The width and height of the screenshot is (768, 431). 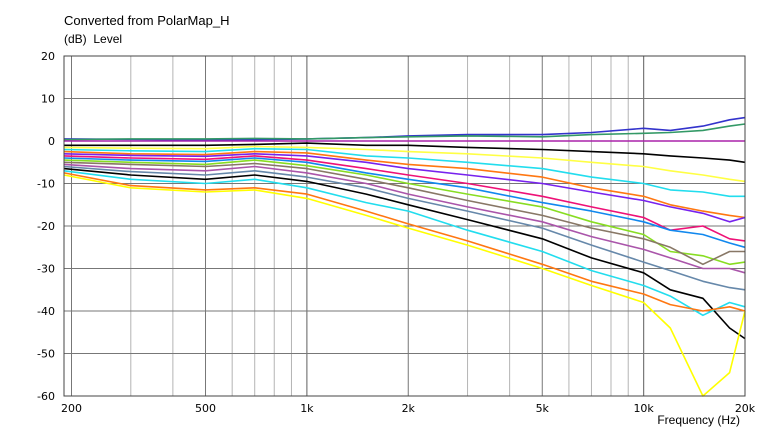 What do you see at coordinates (46, 269) in the screenshot?
I see `y-tick-label: -30` at bounding box center [46, 269].